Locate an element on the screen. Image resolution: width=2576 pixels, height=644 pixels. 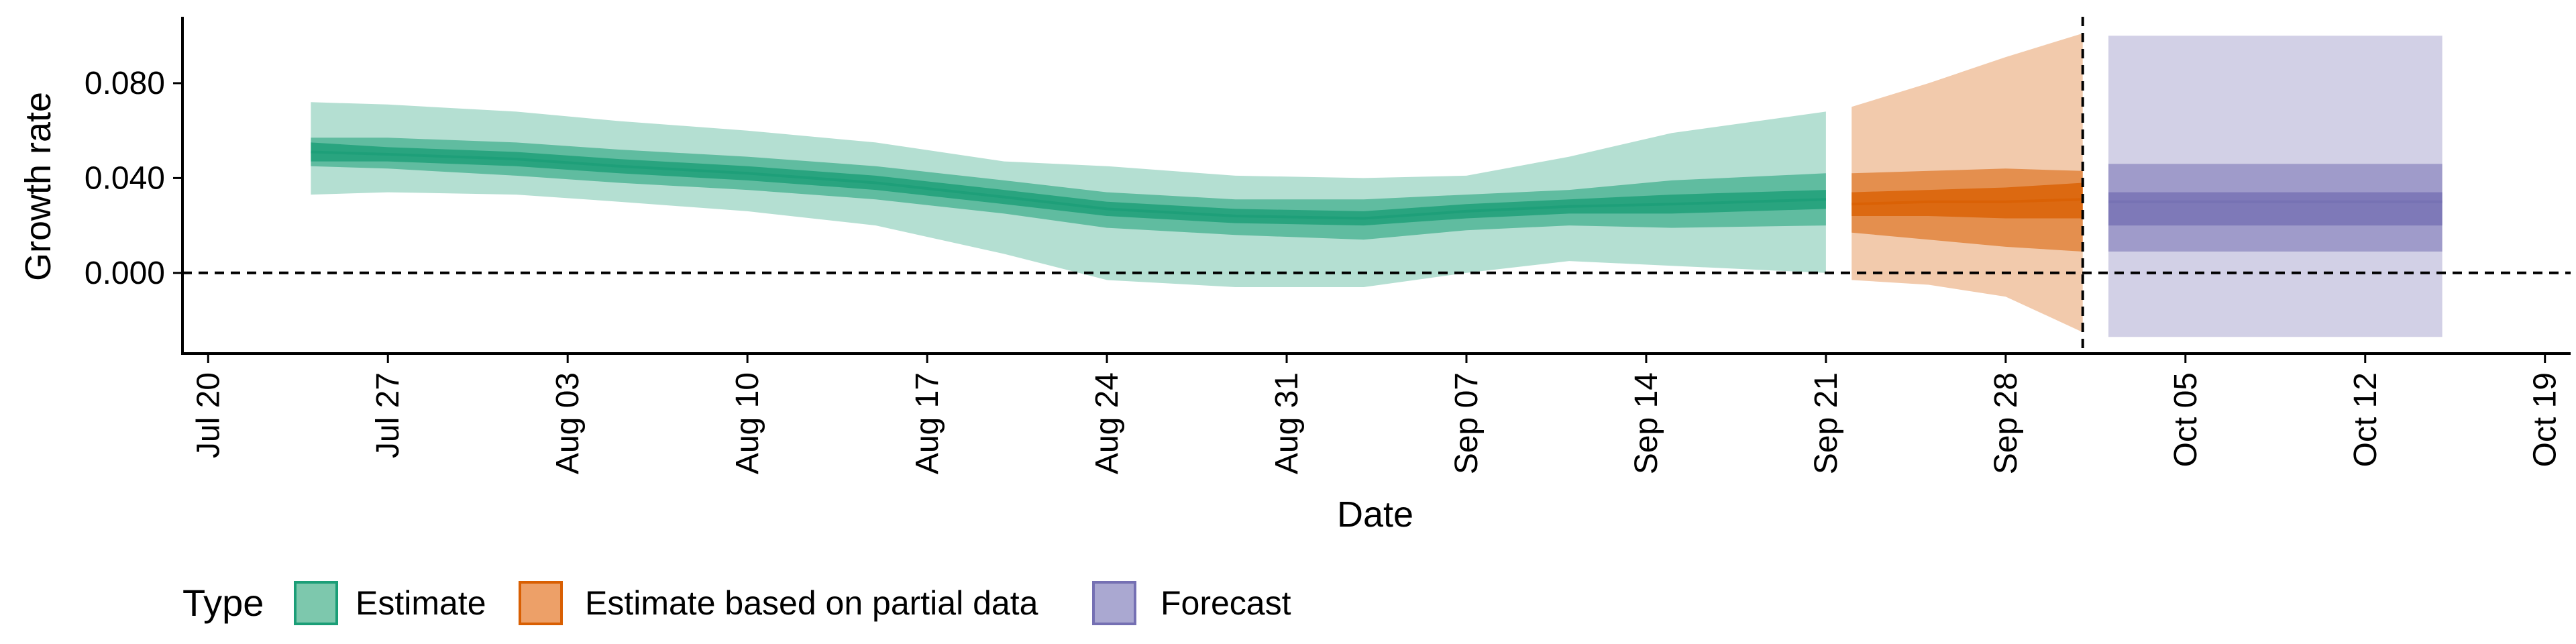
x-tick-label: Aug 17 is located at coordinates (927, 423).